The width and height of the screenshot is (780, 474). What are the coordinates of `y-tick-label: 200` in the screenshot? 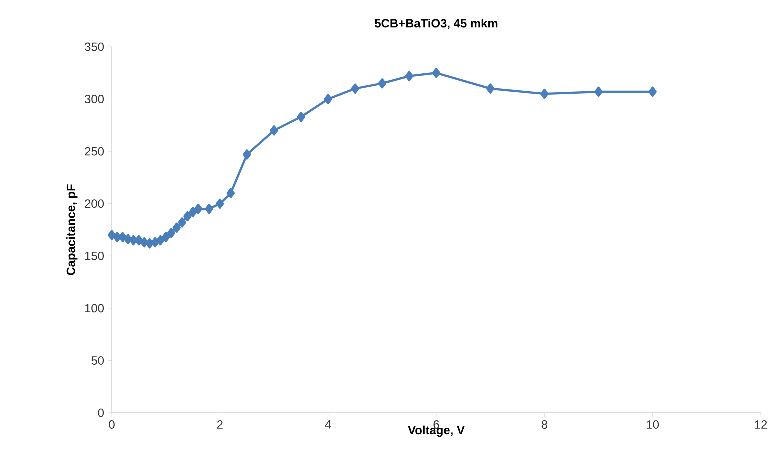 It's located at (94, 204).